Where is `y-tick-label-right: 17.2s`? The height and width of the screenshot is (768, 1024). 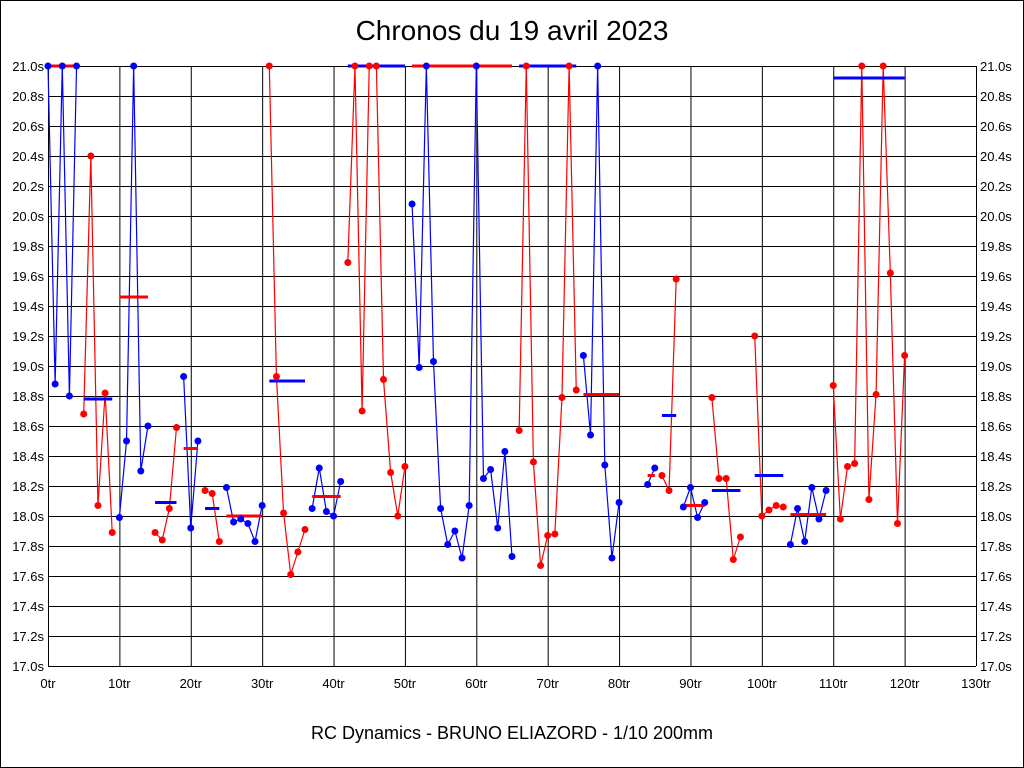
y-tick-label-right: 17.2s is located at coordinates (996, 636).